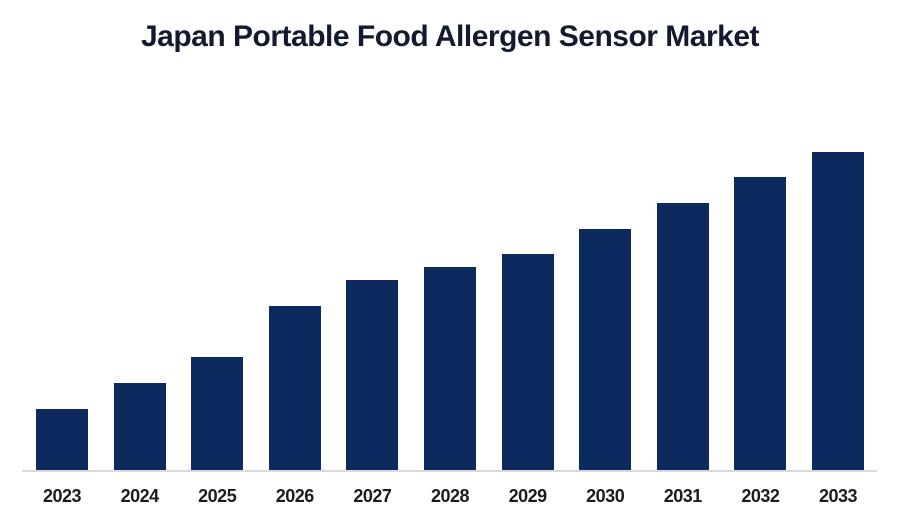  I want to click on x-tick-label-2032: 2032, so click(760, 496).